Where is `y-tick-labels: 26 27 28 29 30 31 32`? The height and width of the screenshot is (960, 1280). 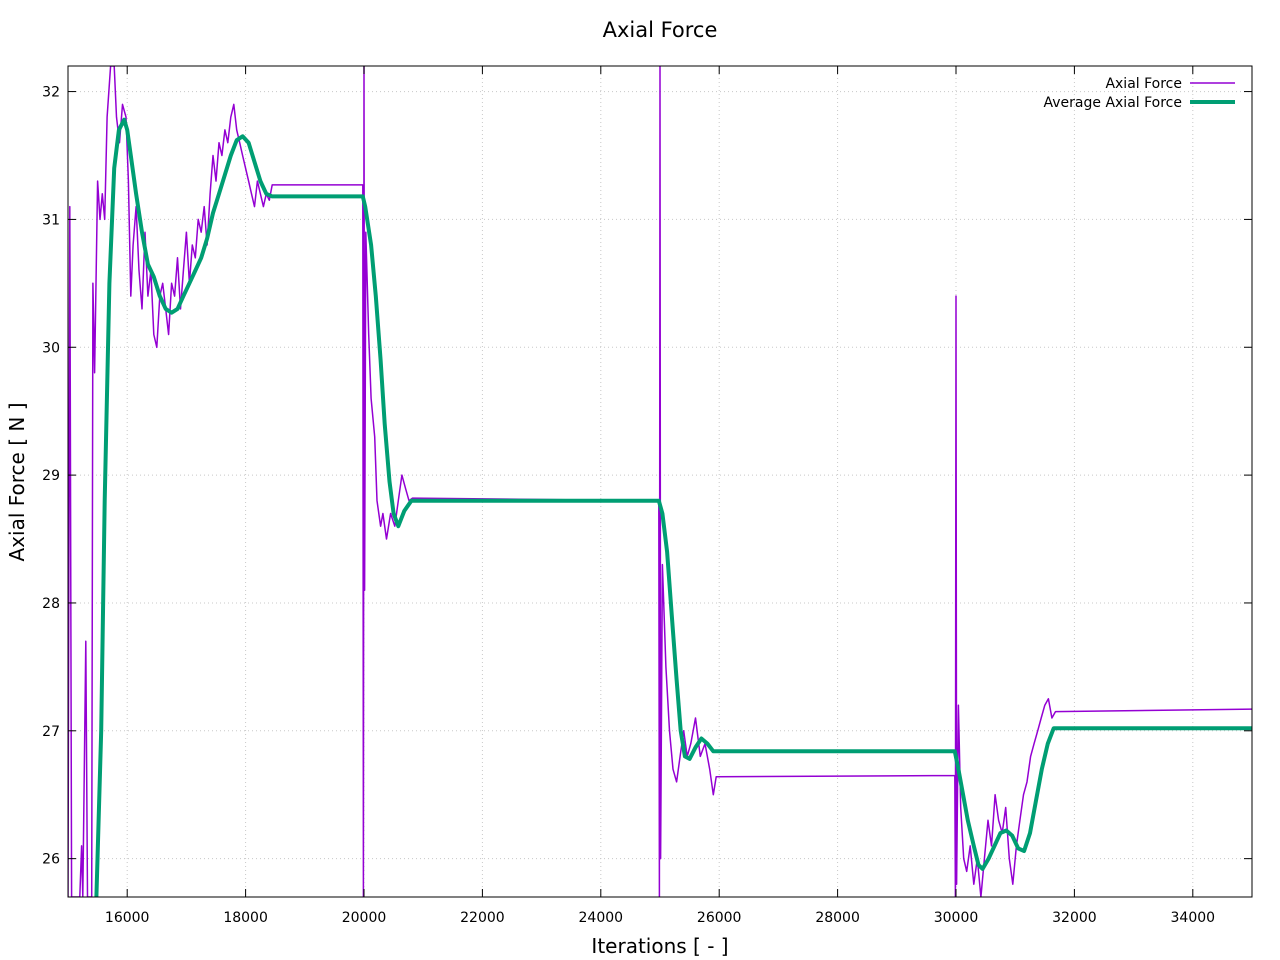 y-tick-labels: 26 27 28 29 30 31 32 is located at coordinates (51, 476).